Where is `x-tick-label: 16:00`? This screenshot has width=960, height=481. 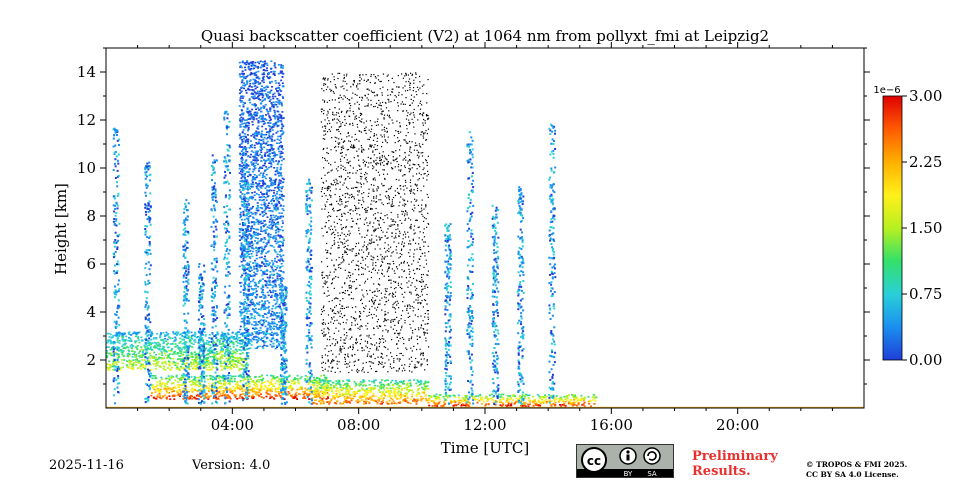 x-tick-label: 16:00 is located at coordinates (611, 425).